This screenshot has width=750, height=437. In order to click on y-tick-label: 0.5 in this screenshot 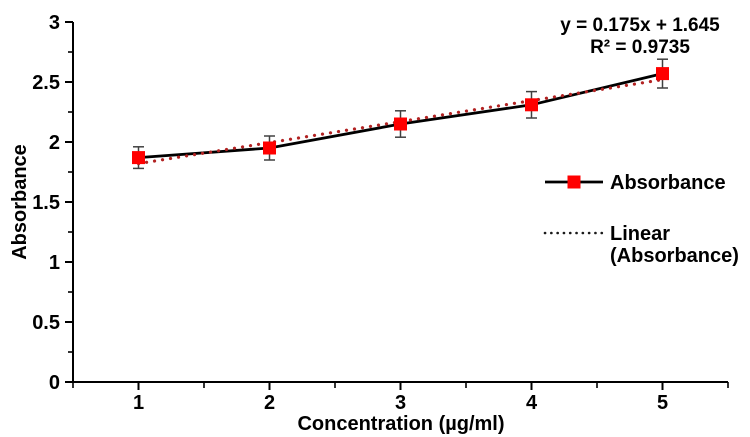, I will do `click(46, 323)`.